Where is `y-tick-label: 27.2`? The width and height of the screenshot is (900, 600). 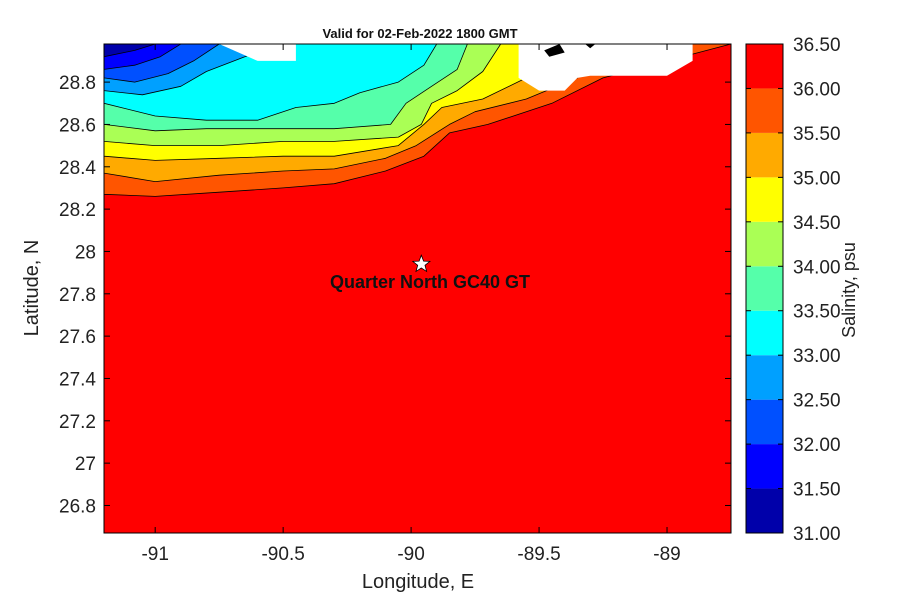 y-tick-label: 27.2 is located at coordinates (77, 422).